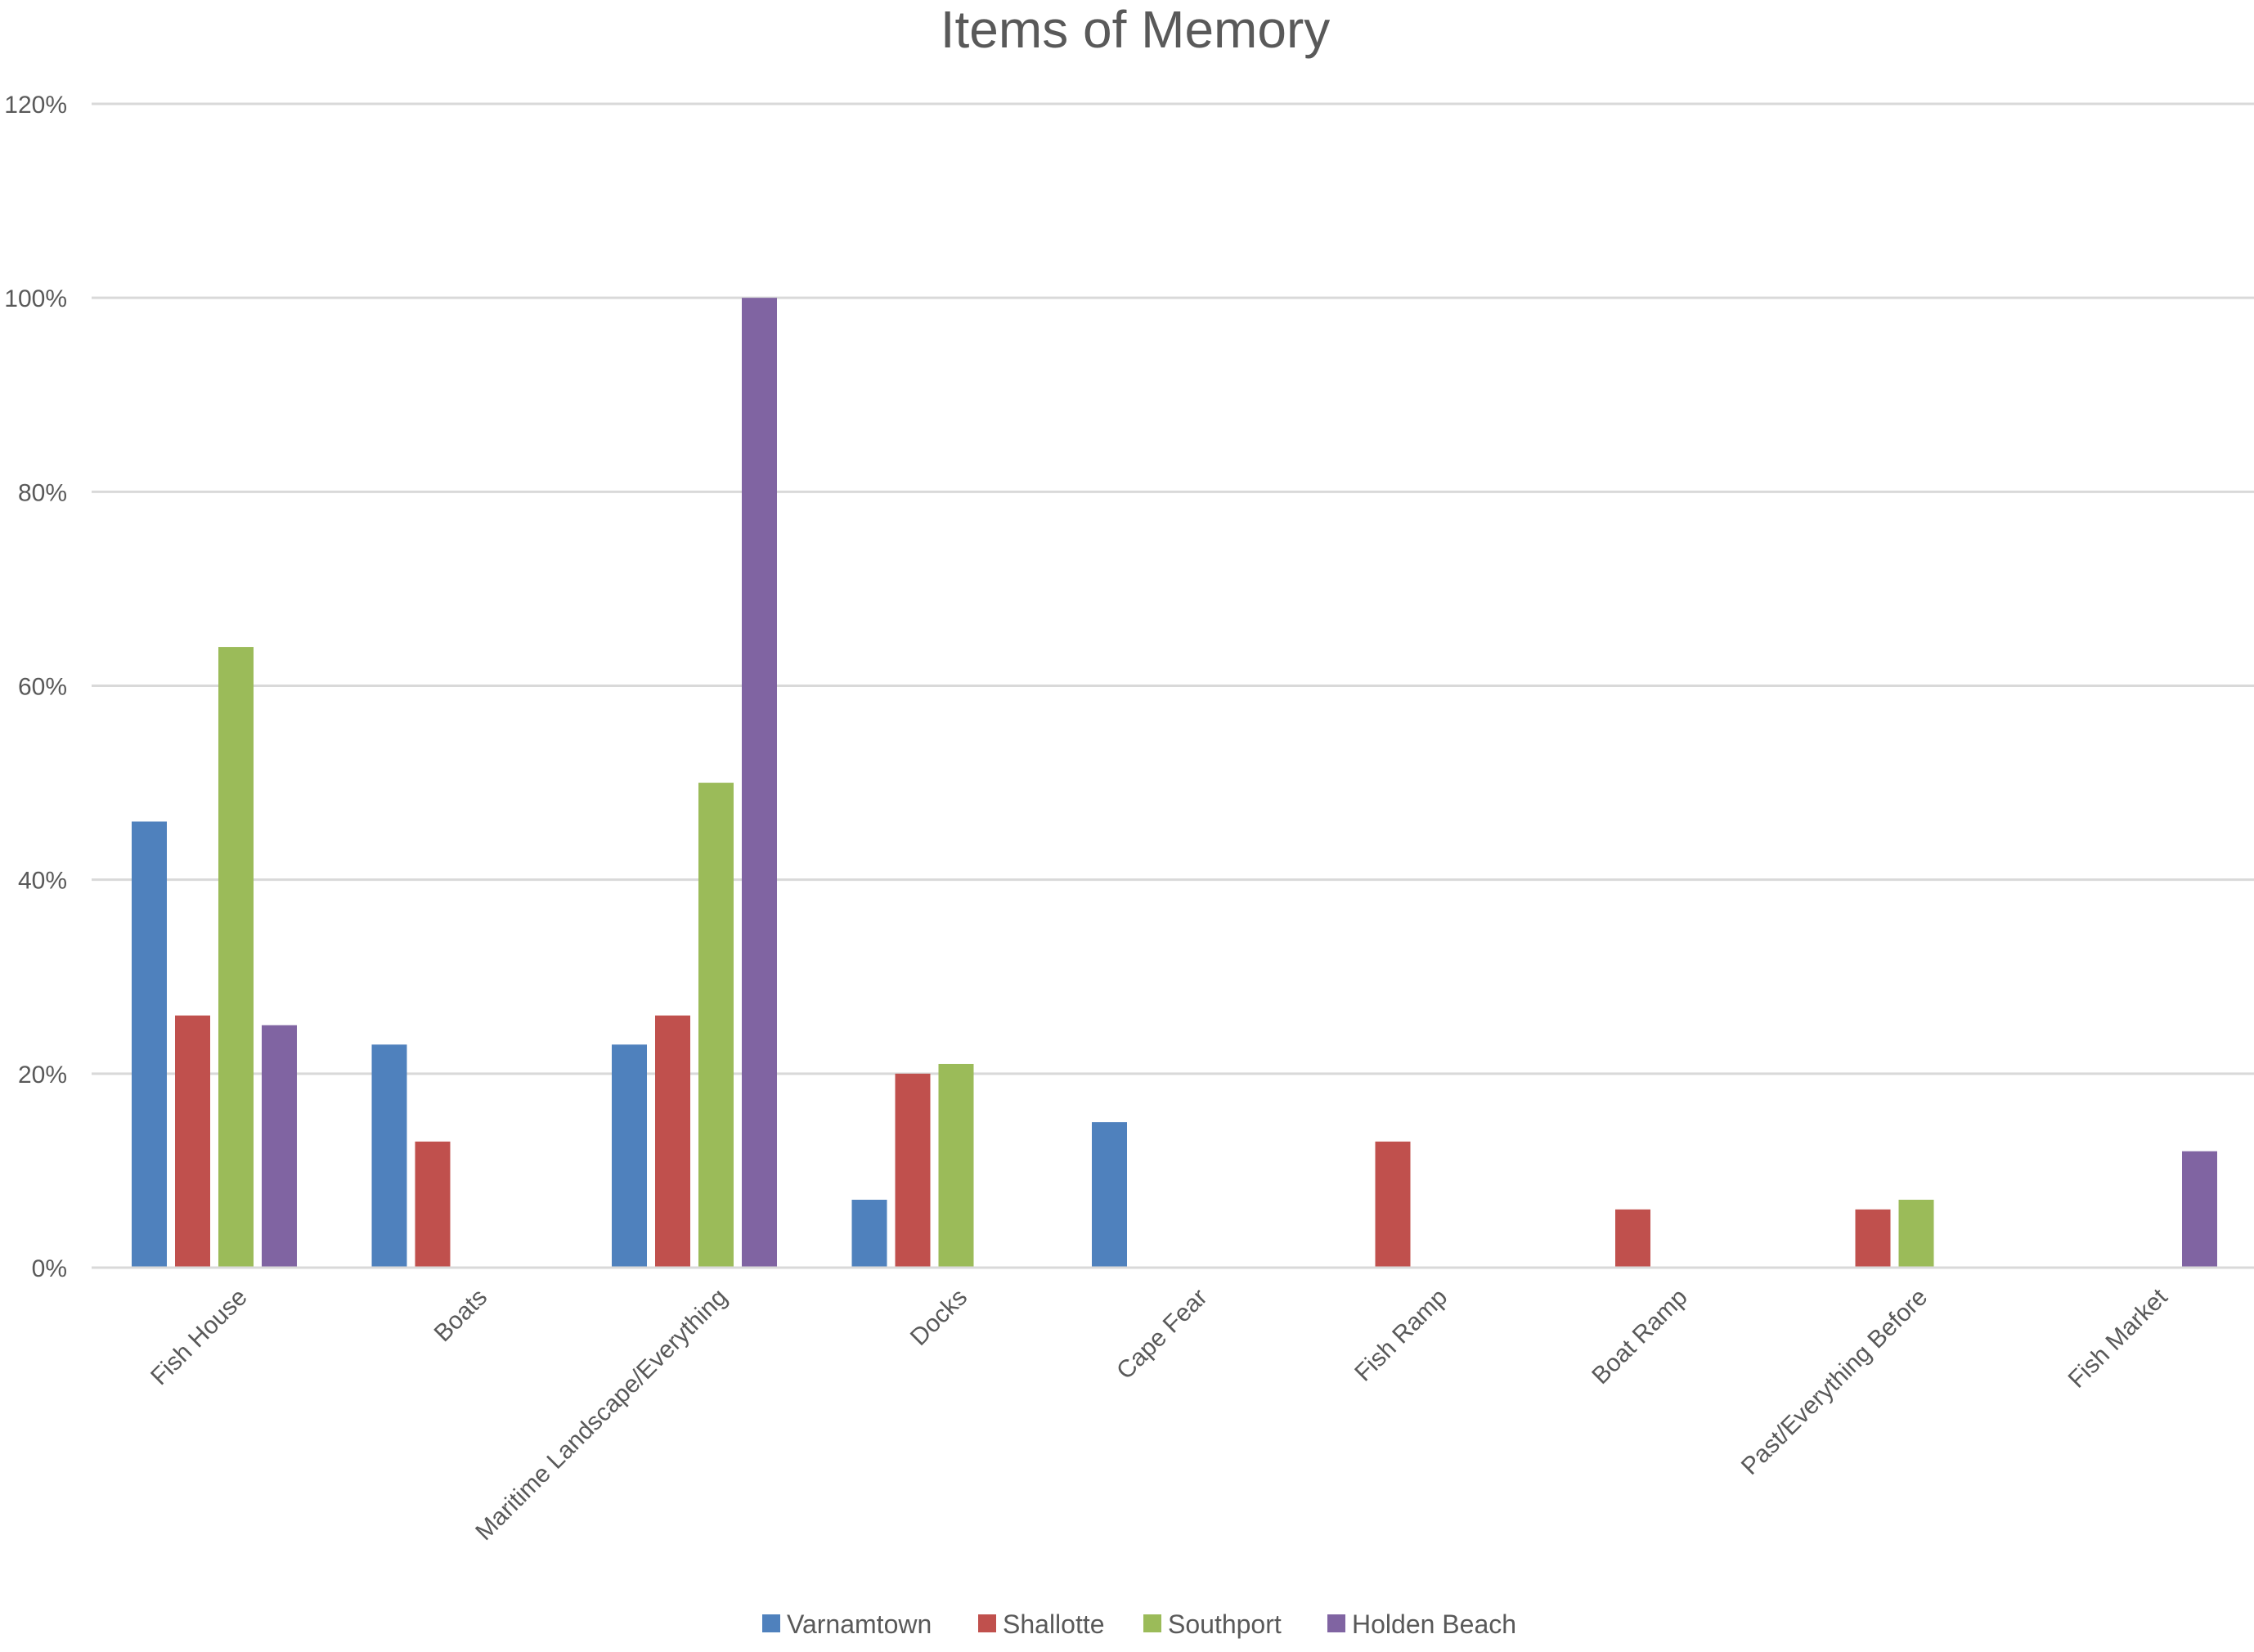  Describe the element at coordinates (601, 1415) in the screenshot. I see `x-tick-label: Maritime Landscape/Everything` at that location.